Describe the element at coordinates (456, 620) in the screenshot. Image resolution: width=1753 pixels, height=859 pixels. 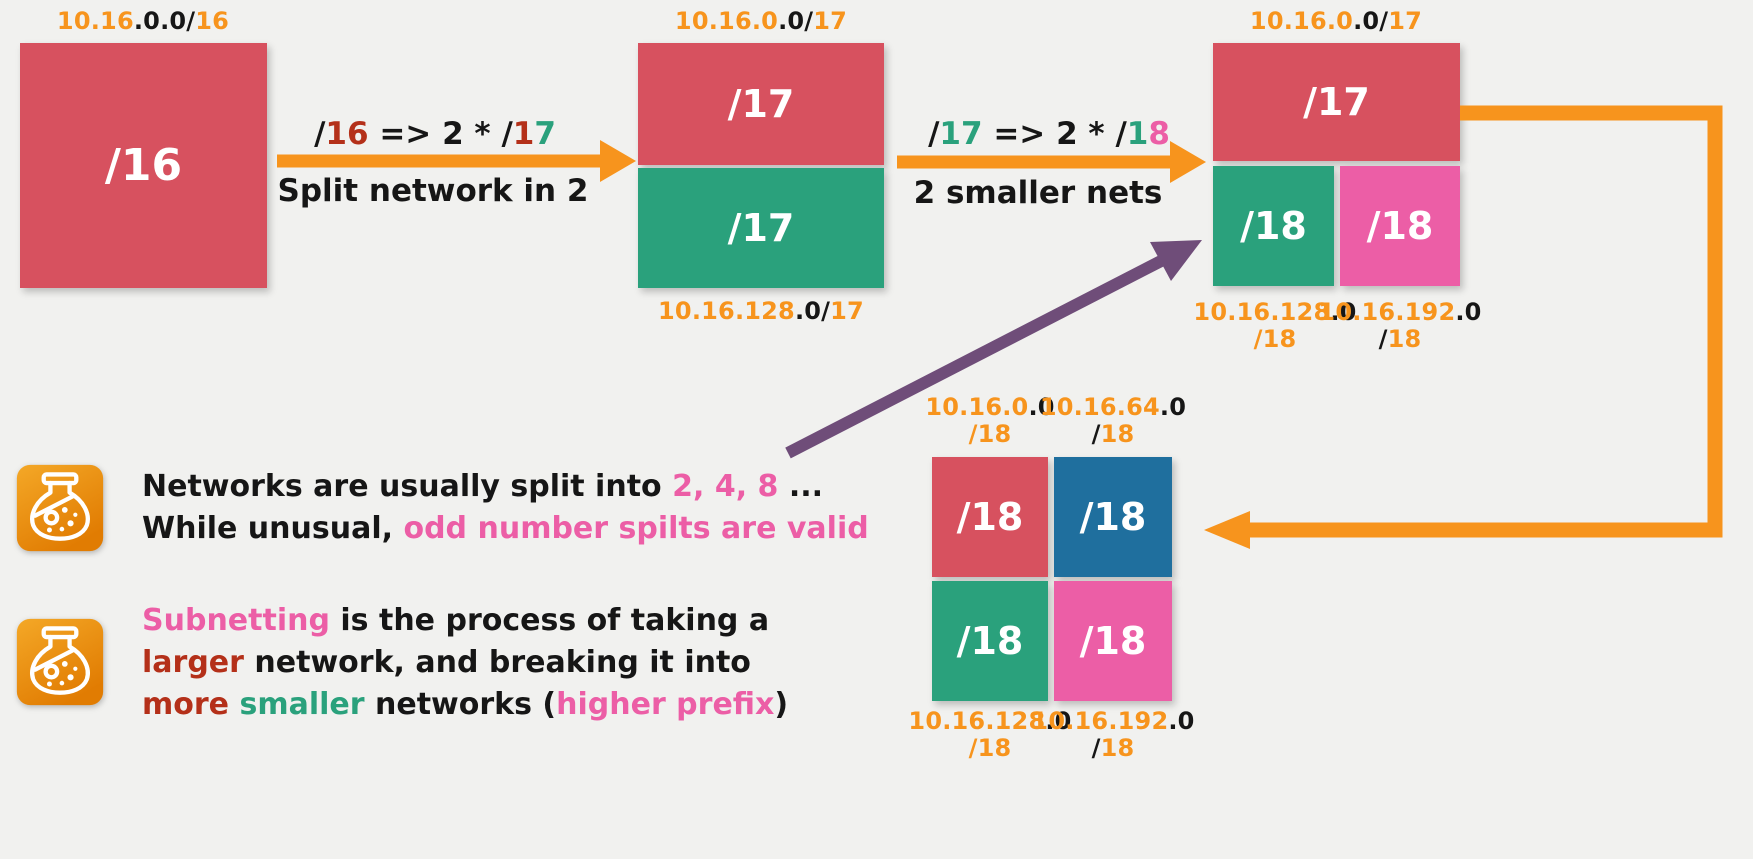
I see `note-line: Subnetting is the process of taking a` at that location.